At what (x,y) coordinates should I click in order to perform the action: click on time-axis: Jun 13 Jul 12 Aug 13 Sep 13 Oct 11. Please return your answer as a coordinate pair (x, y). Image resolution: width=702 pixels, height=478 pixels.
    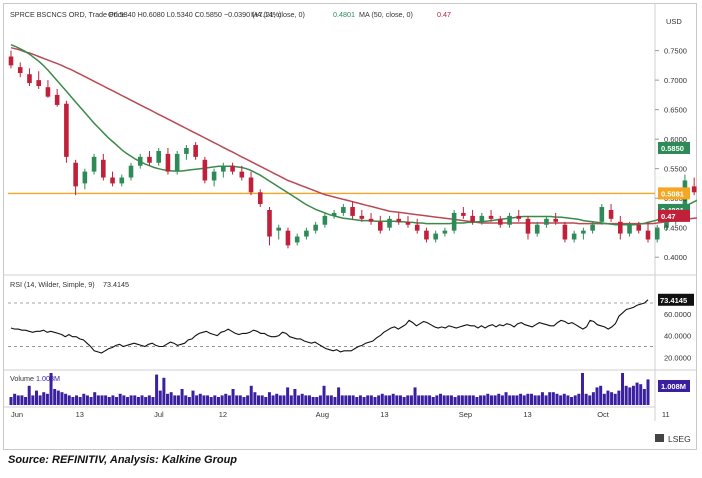
    Looking at the image, I should click on (340, 414).